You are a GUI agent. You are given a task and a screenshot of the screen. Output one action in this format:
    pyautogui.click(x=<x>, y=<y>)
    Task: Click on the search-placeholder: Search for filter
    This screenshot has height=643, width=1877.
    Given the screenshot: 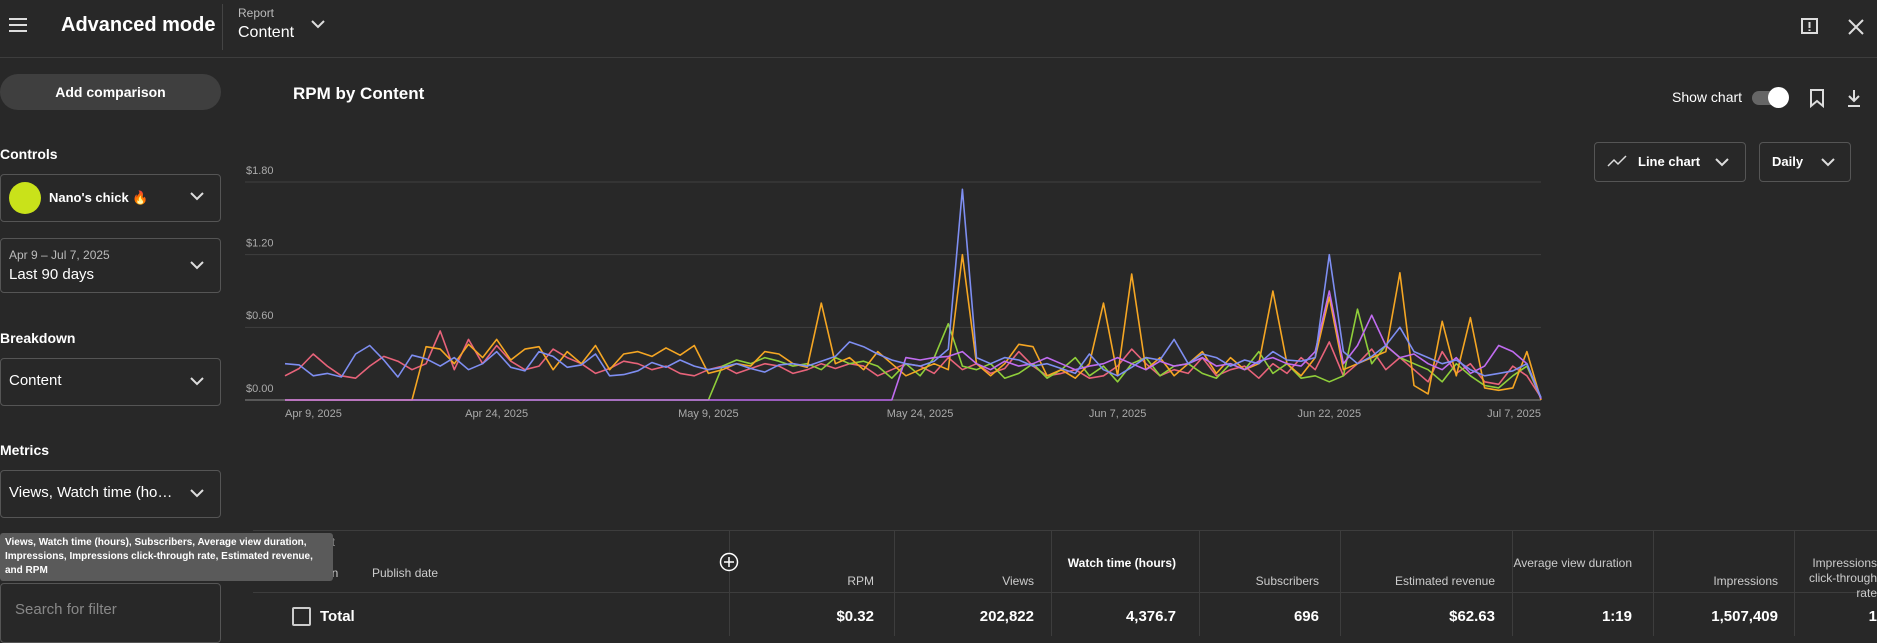 What is the action you would take?
    pyautogui.click(x=66, y=609)
    